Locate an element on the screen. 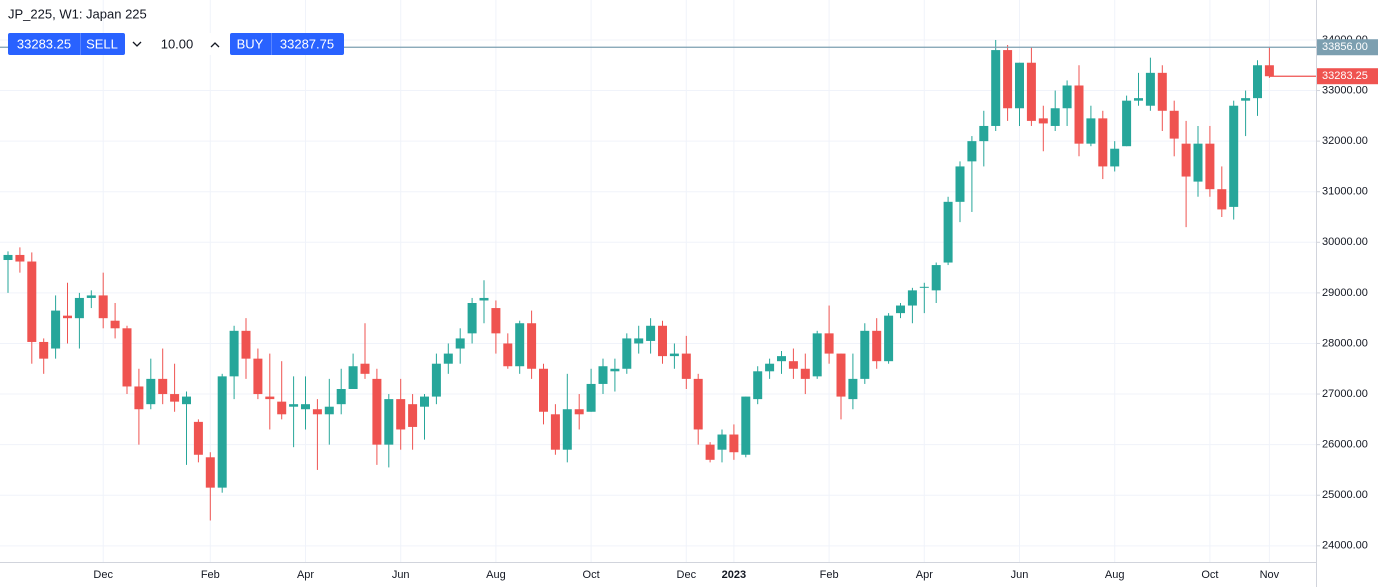  increase-icon is located at coordinates (215, 45).